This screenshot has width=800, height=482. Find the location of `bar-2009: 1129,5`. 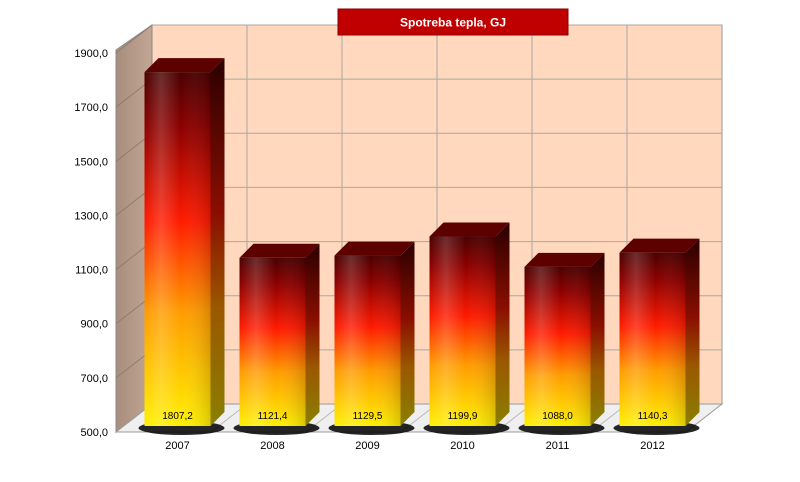

bar-2009: 1129,5 is located at coordinates (371, 338).